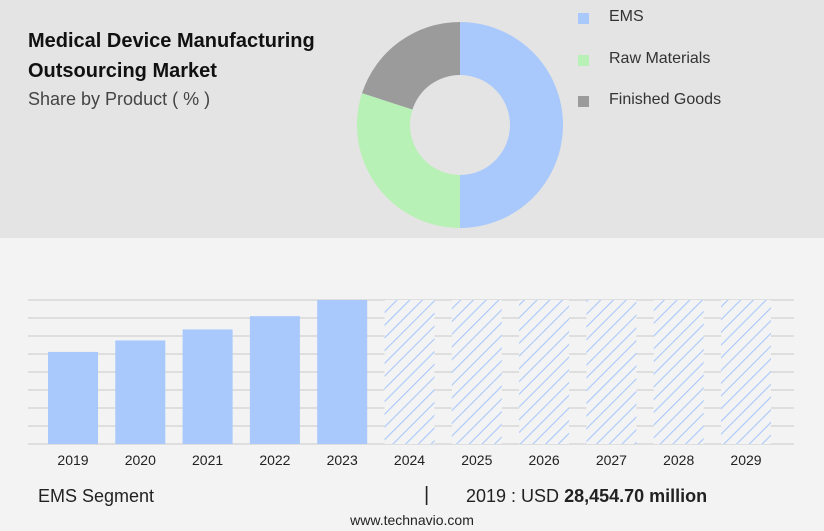  What do you see at coordinates (342, 372) in the screenshot?
I see `bar-2023` at bounding box center [342, 372].